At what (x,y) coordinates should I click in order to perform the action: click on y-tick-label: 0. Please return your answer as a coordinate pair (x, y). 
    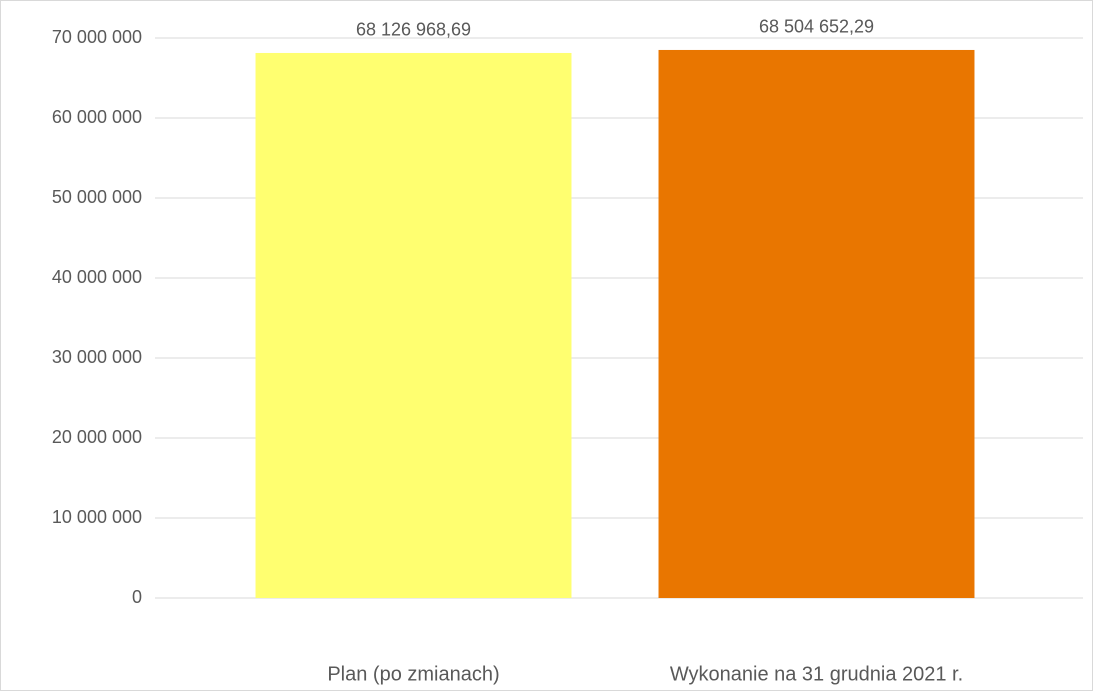
    Looking at the image, I should click on (137, 597).